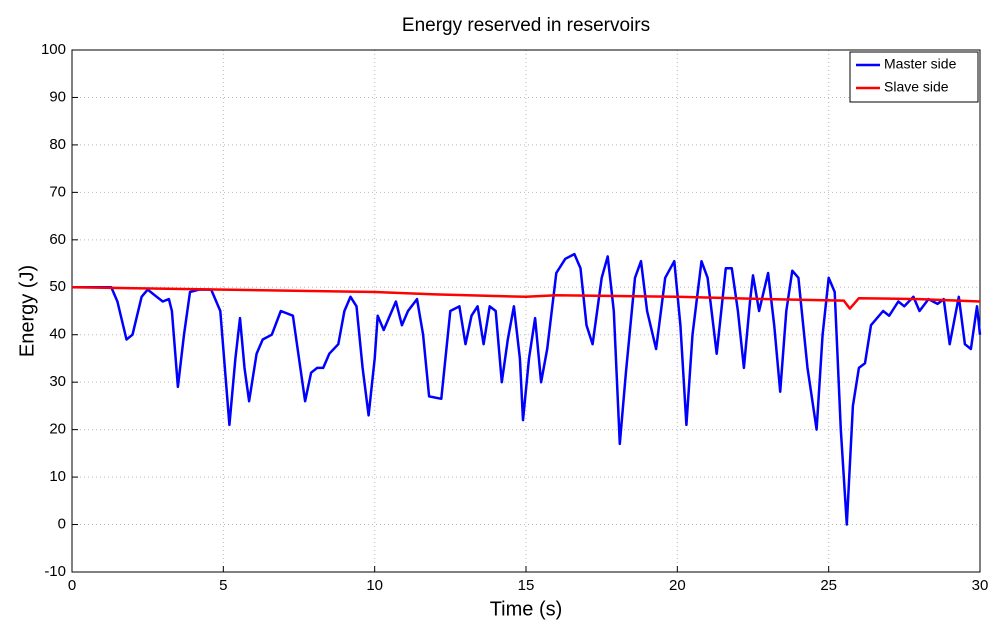  Describe the element at coordinates (27, 311) in the screenshot. I see `y-axis-label: Energy (J)` at that location.